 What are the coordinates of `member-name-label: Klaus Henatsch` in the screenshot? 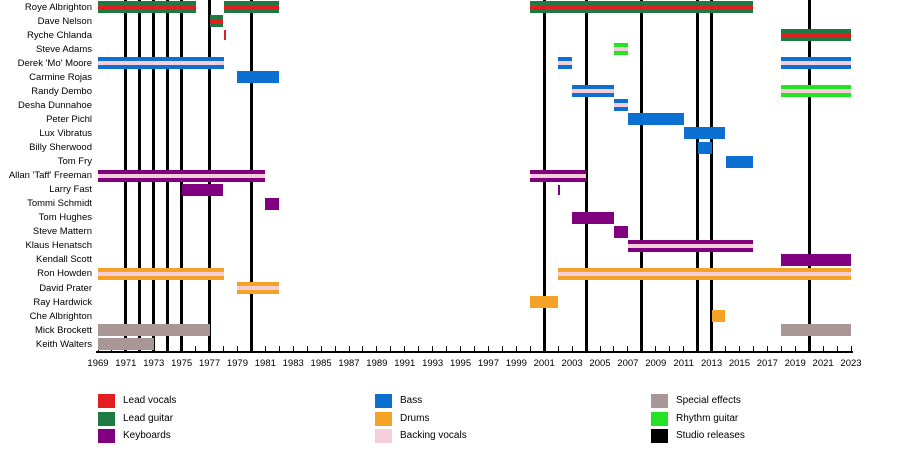 It's located at (58, 246).